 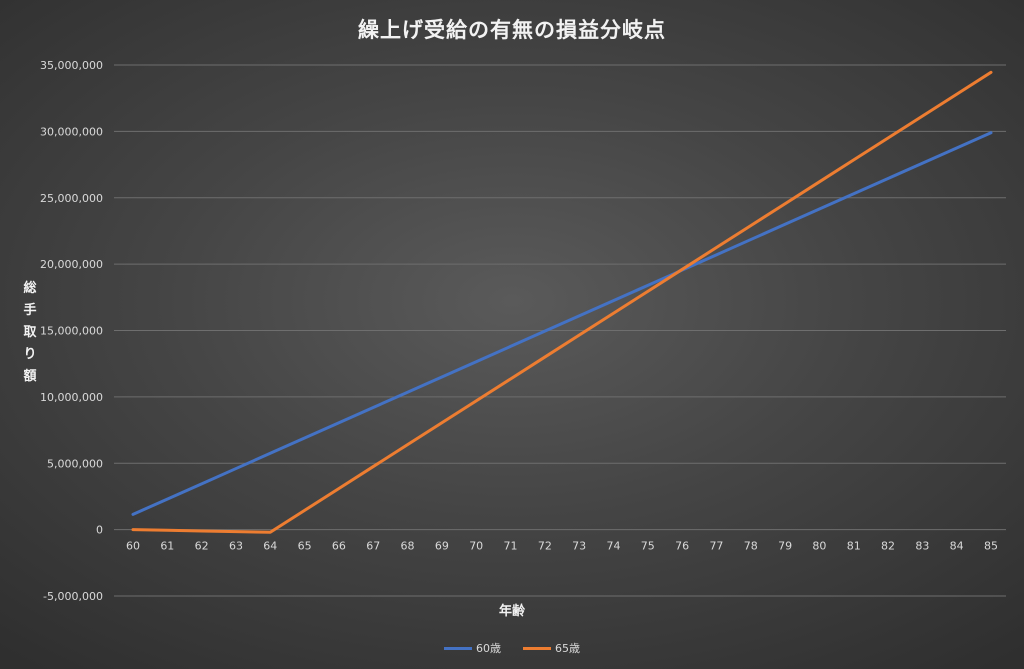 I want to click on y-tick-label: 10,000,000, so click(x=71, y=397).